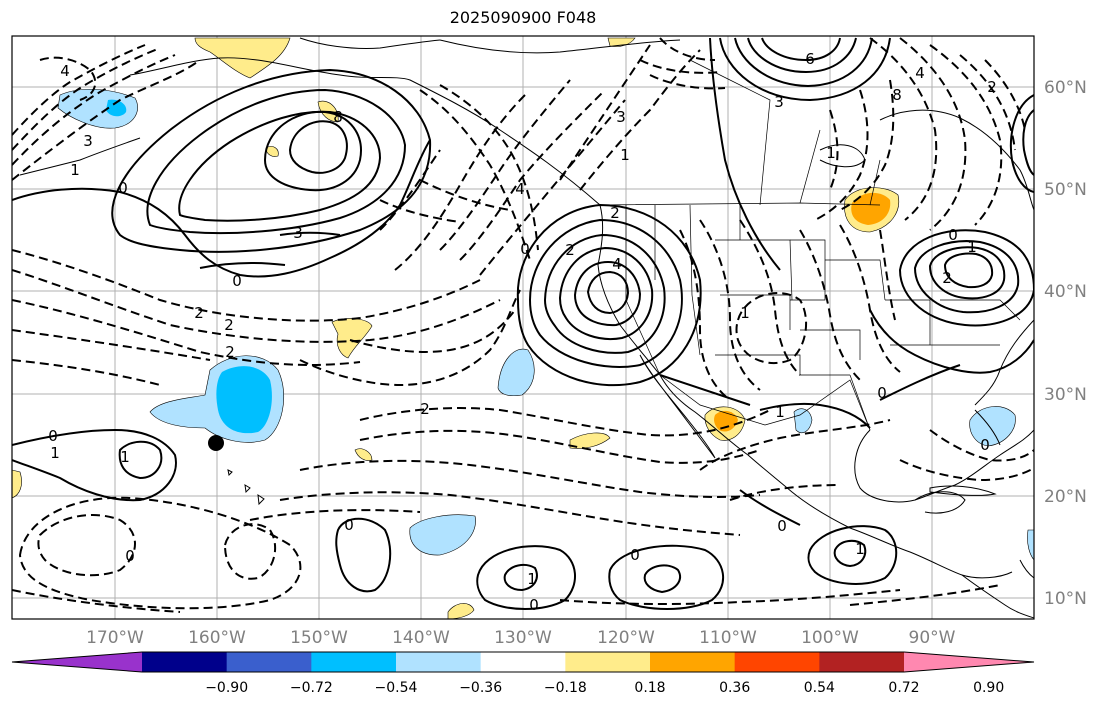  Describe the element at coordinates (932, 638) in the screenshot. I see `lon-label-90w: 90°W` at that location.